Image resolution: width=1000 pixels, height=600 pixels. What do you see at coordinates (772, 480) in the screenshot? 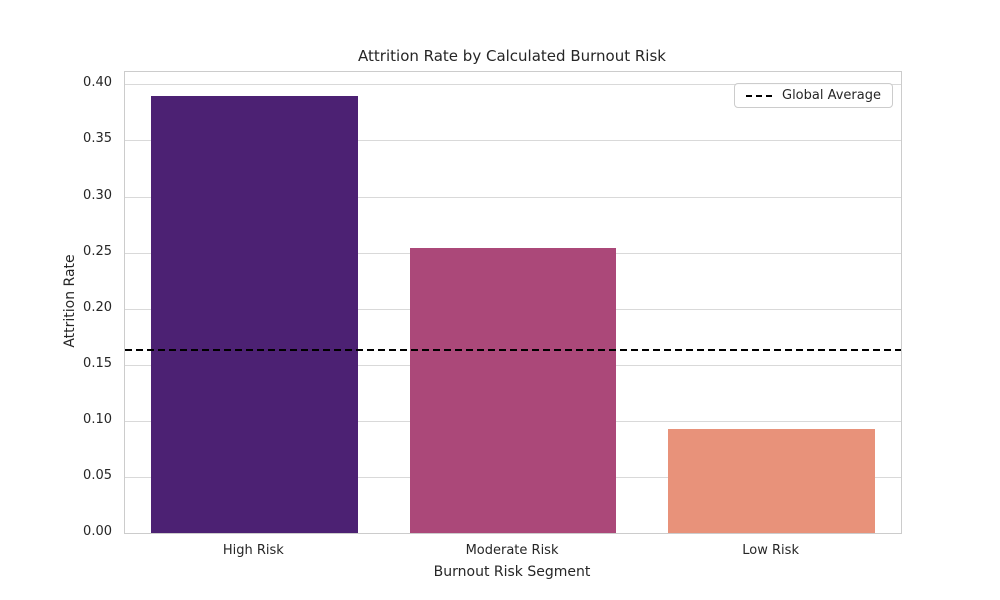
I see `bar-low-risk` at bounding box center [772, 480].